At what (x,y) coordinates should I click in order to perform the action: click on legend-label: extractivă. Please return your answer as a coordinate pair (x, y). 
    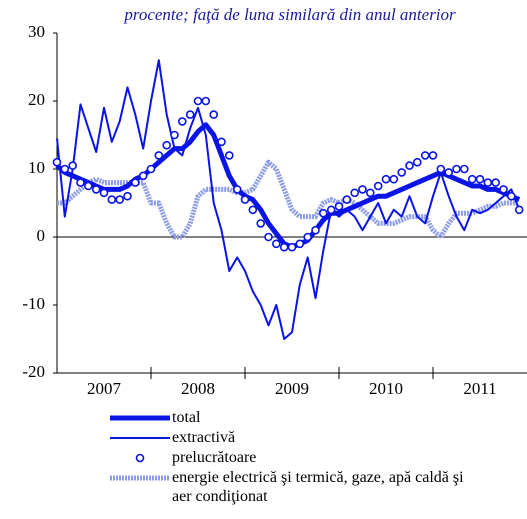
    Looking at the image, I should click on (204, 437).